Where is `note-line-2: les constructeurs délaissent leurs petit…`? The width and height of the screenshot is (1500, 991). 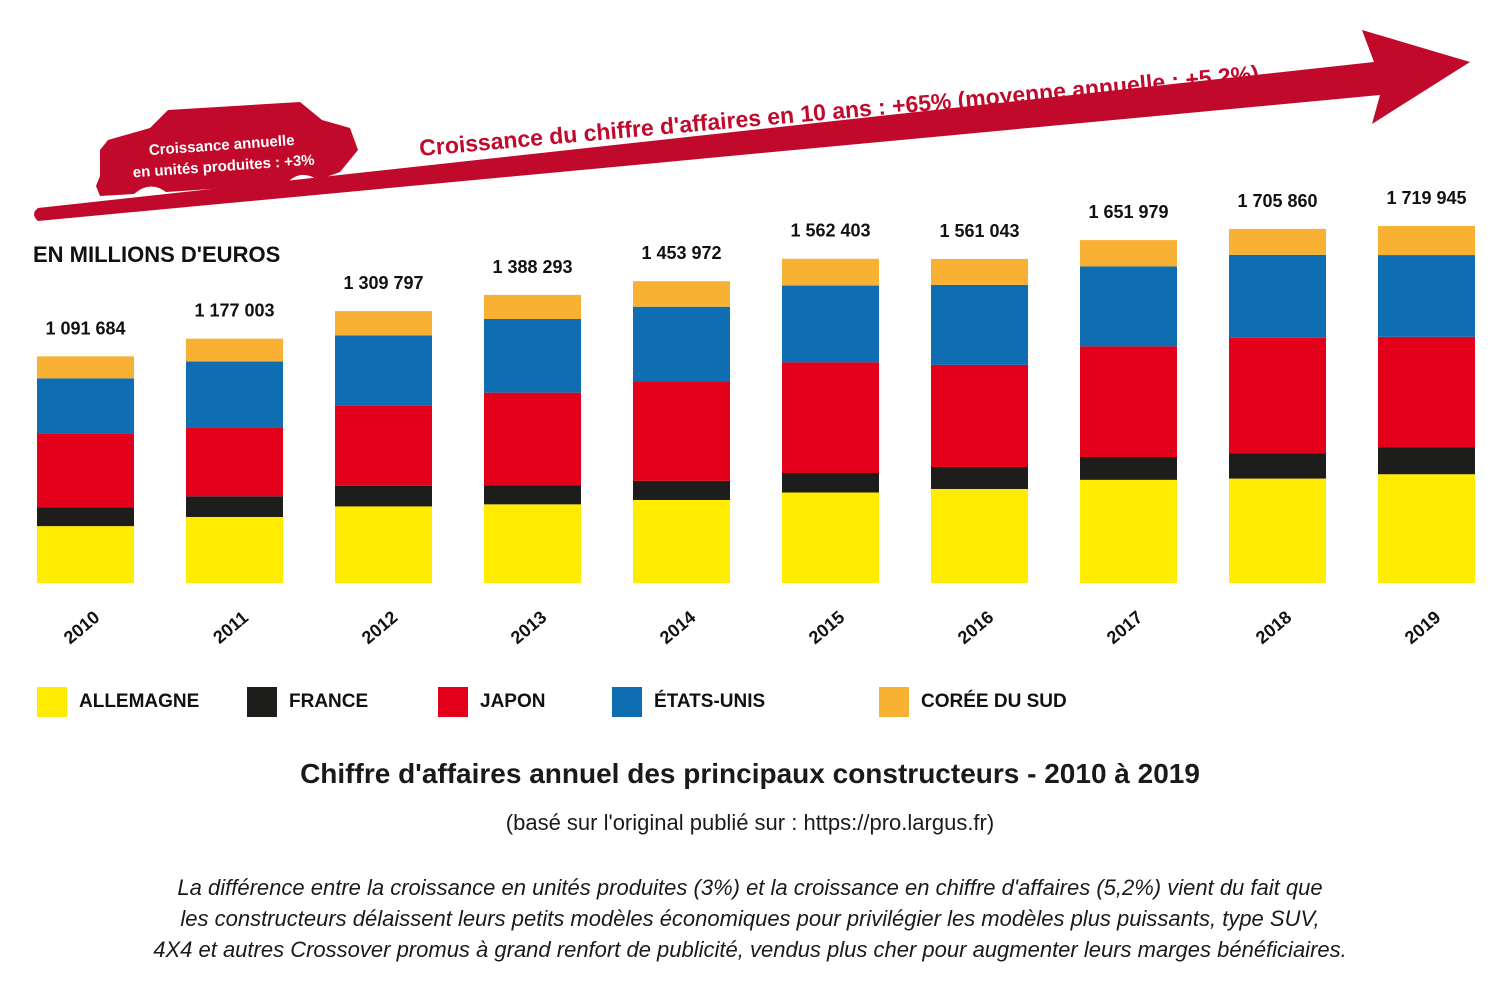
note-line-2: les constructeurs délaissent leurs petit… is located at coordinates (750, 918).